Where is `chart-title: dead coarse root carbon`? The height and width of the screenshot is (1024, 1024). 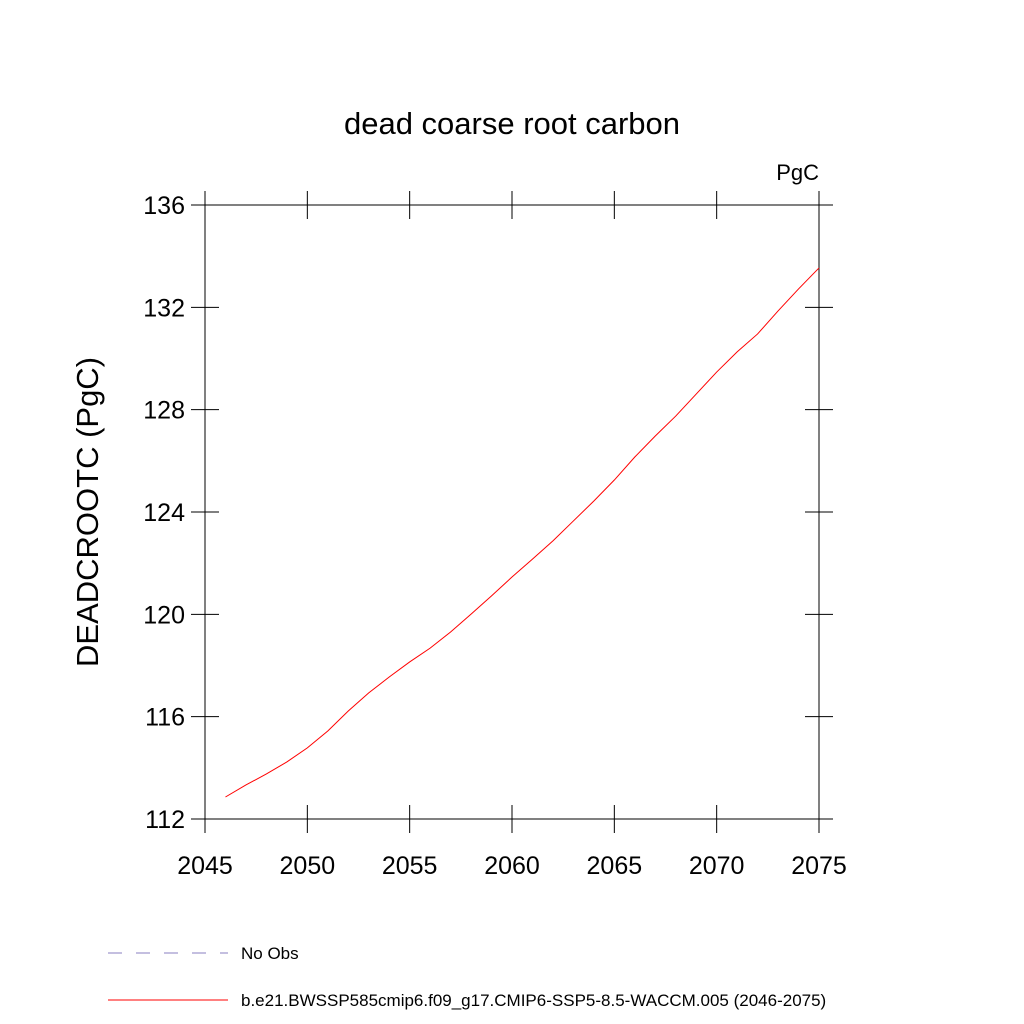 chart-title: dead coarse root carbon is located at coordinates (512, 123).